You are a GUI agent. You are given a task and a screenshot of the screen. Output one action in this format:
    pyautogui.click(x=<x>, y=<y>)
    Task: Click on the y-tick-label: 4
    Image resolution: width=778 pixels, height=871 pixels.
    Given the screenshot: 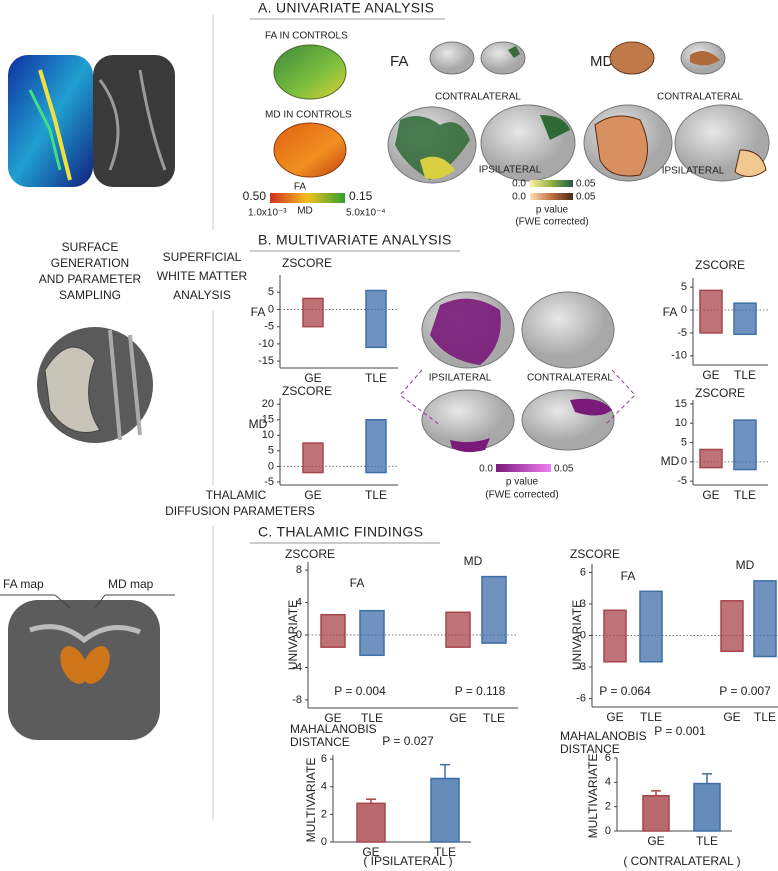 What is the action you would take?
    pyautogui.click(x=299, y=602)
    